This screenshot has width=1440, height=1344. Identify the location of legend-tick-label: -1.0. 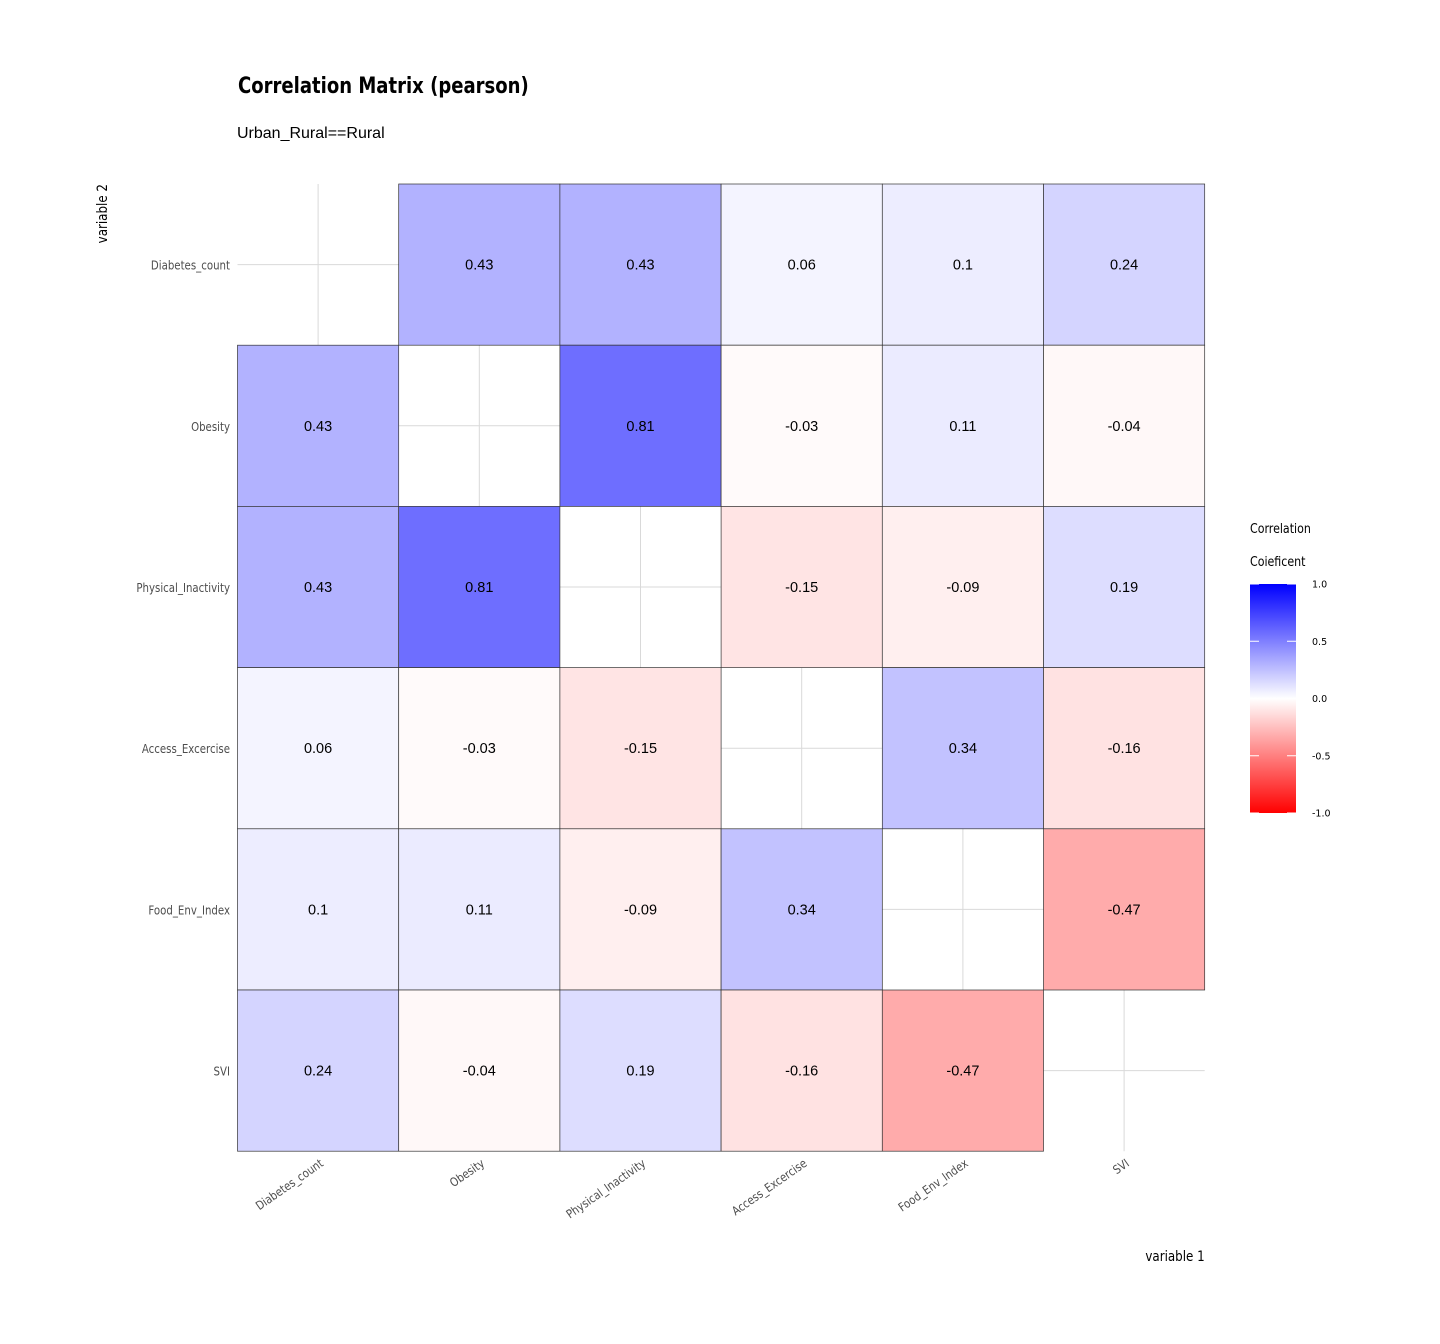
(1321, 814).